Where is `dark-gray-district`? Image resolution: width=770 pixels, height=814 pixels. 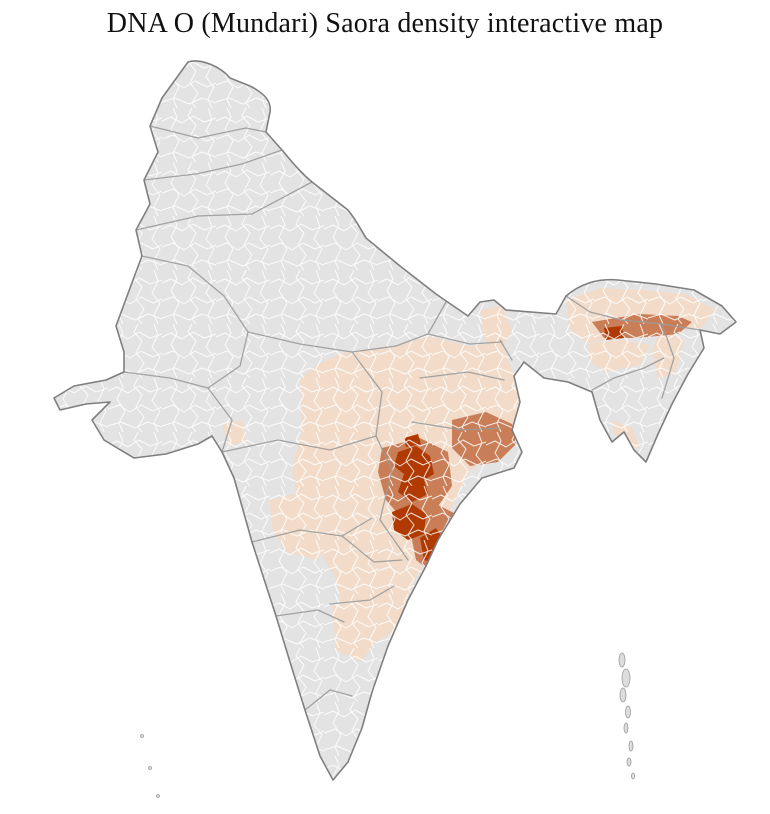 dark-gray-district is located at coordinates (538, 456).